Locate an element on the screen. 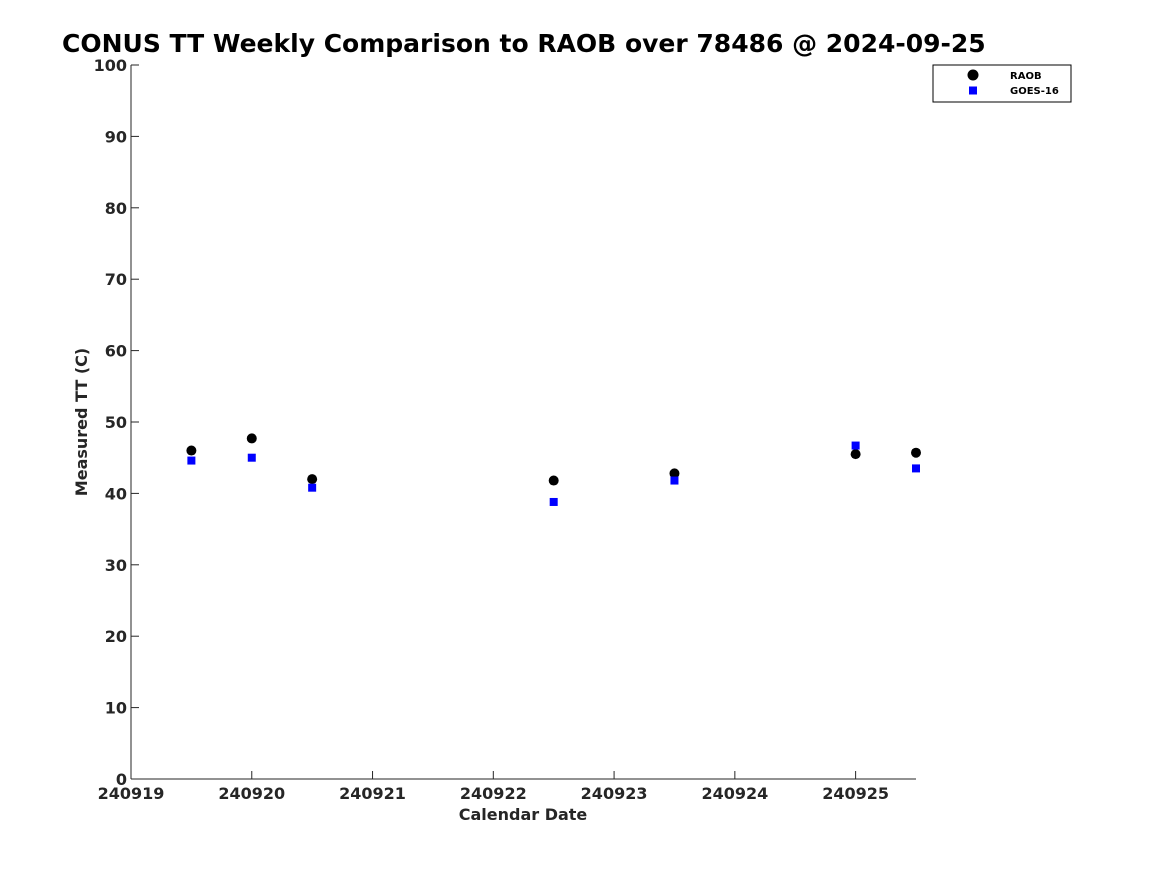  legend-marker-goes is located at coordinates (973, 90).